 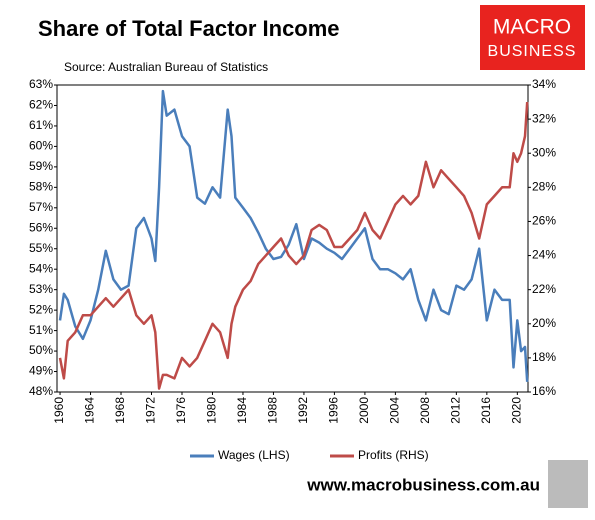 What do you see at coordinates (41, 84) in the screenshot?
I see `y-tick-label: 63%` at bounding box center [41, 84].